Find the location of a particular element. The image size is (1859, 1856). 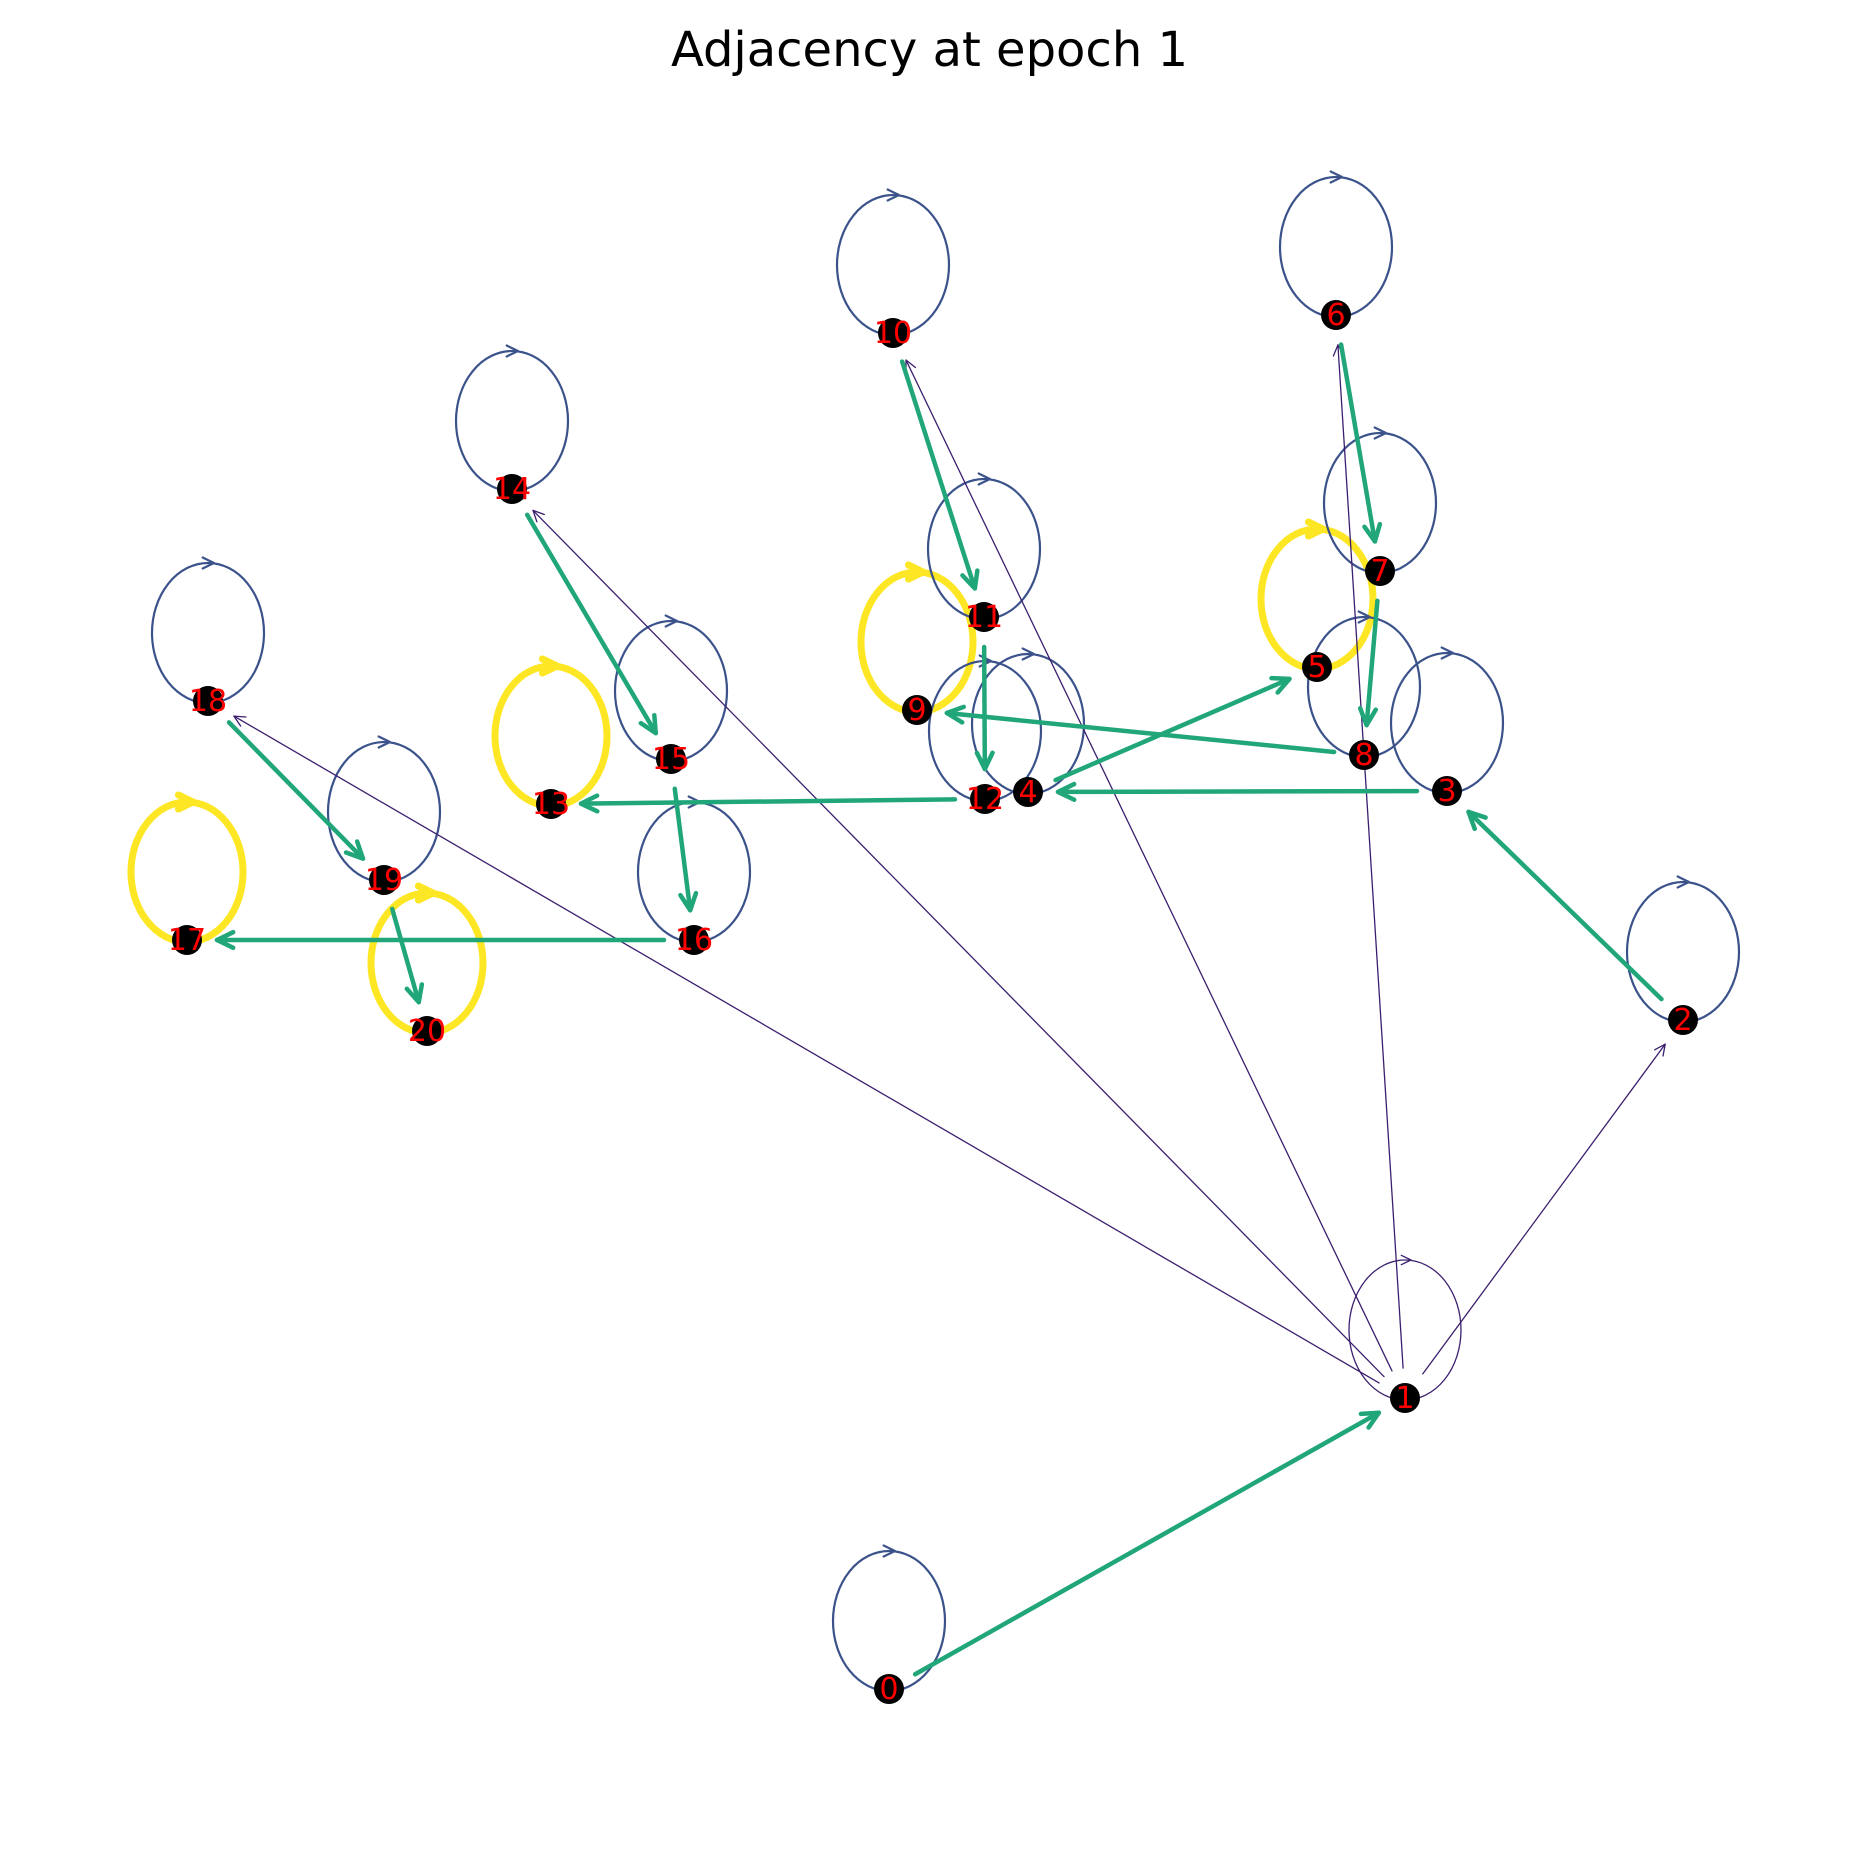

node-label: 14 is located at coordinates (512, 489).